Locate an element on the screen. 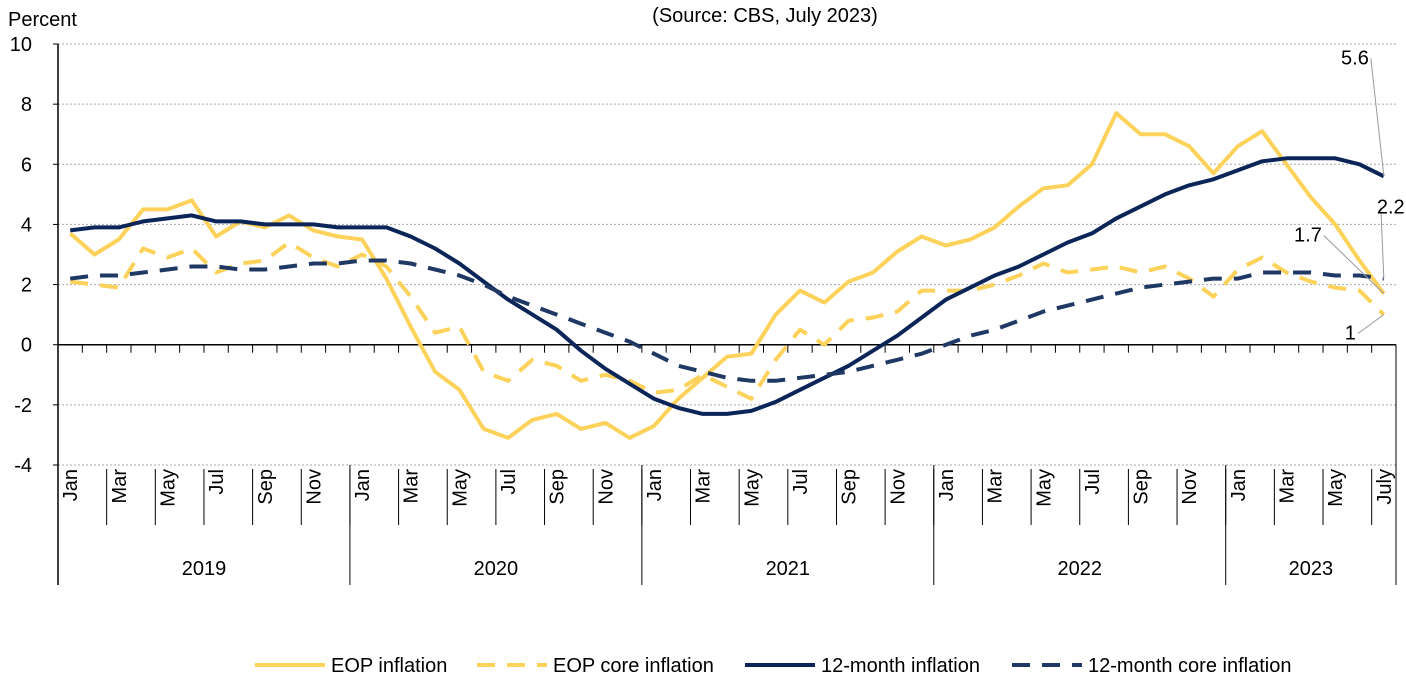 The width and height of the screenshot is (1406, 686). legend-label: 12-month inflation is located at coordinates (900, 666).